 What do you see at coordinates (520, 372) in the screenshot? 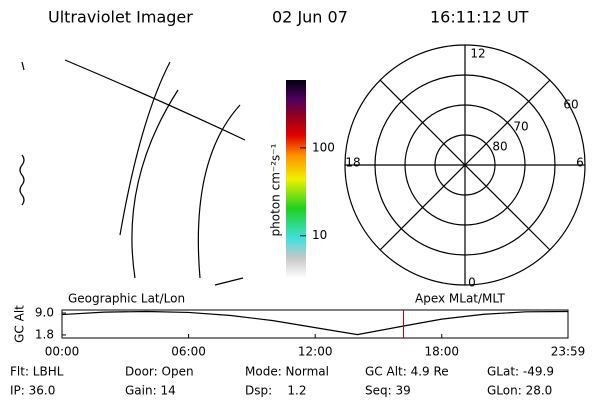
I see `status-field: GLat: -49.9` at bounding box center [520, 372].